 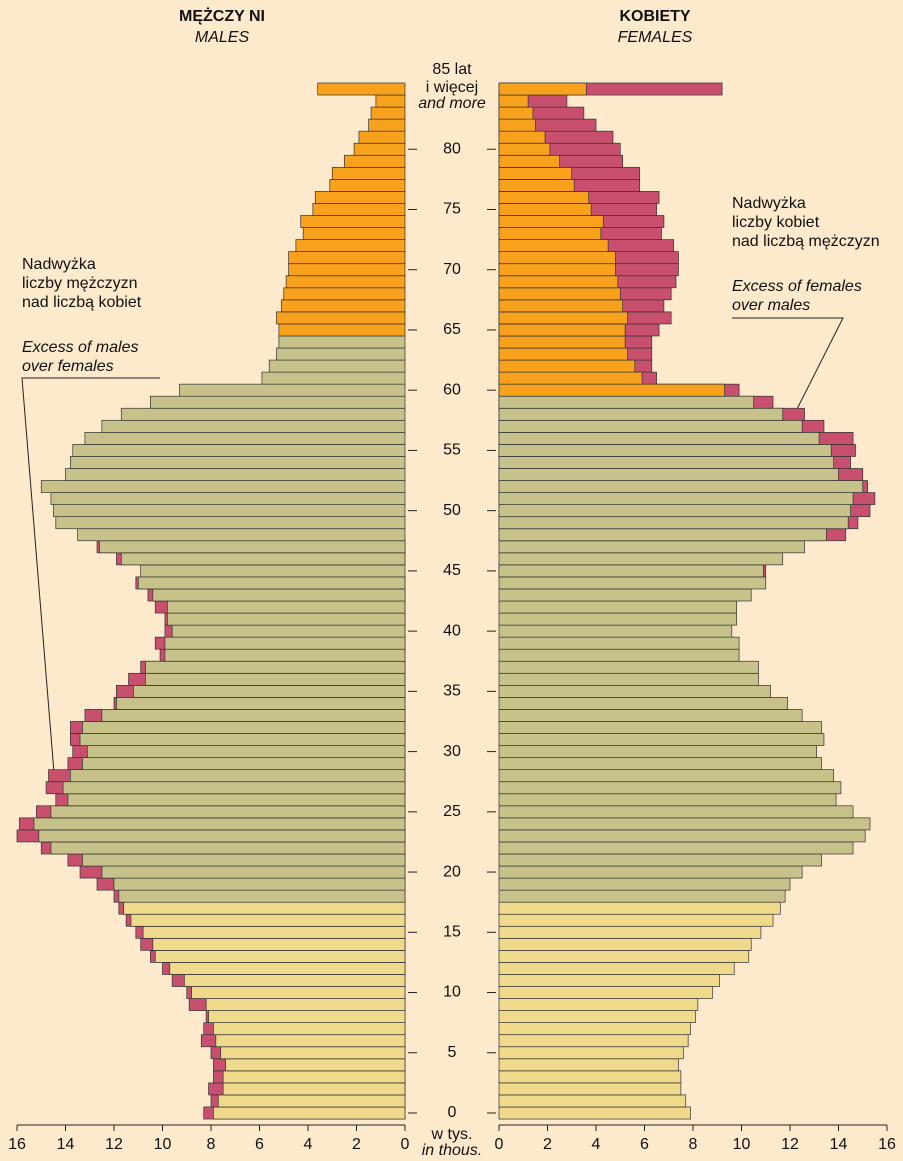 I want to click on annotation: over females, so click(x=68, y=366).